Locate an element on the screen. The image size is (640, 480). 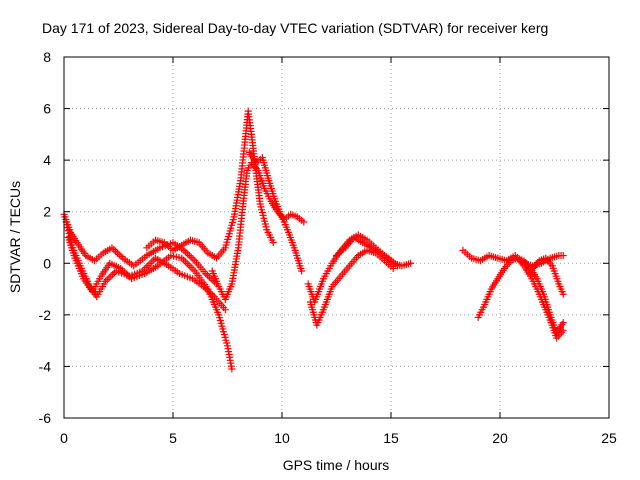
y-tick-label: 4 is located at coordinates (47, 160).